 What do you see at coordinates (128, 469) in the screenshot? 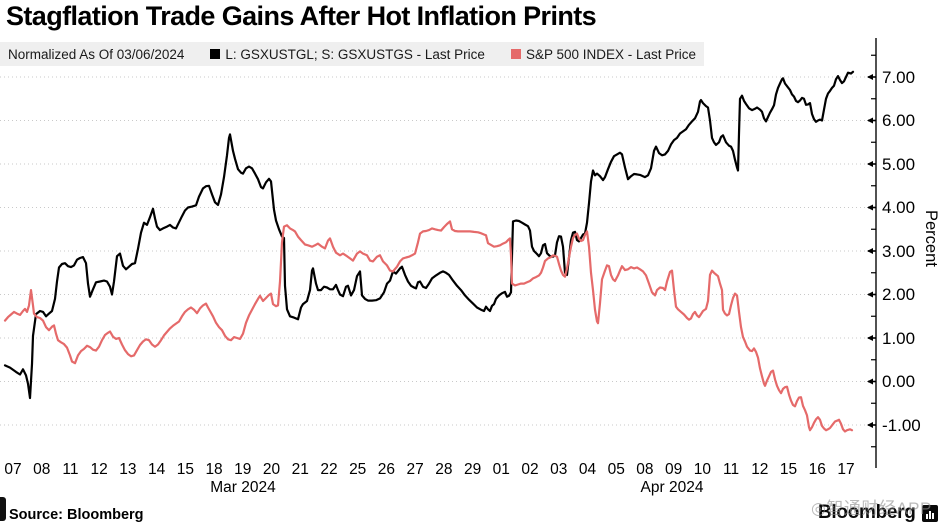
I see `x-tick-label: 13` at bounding box center [128, 469].